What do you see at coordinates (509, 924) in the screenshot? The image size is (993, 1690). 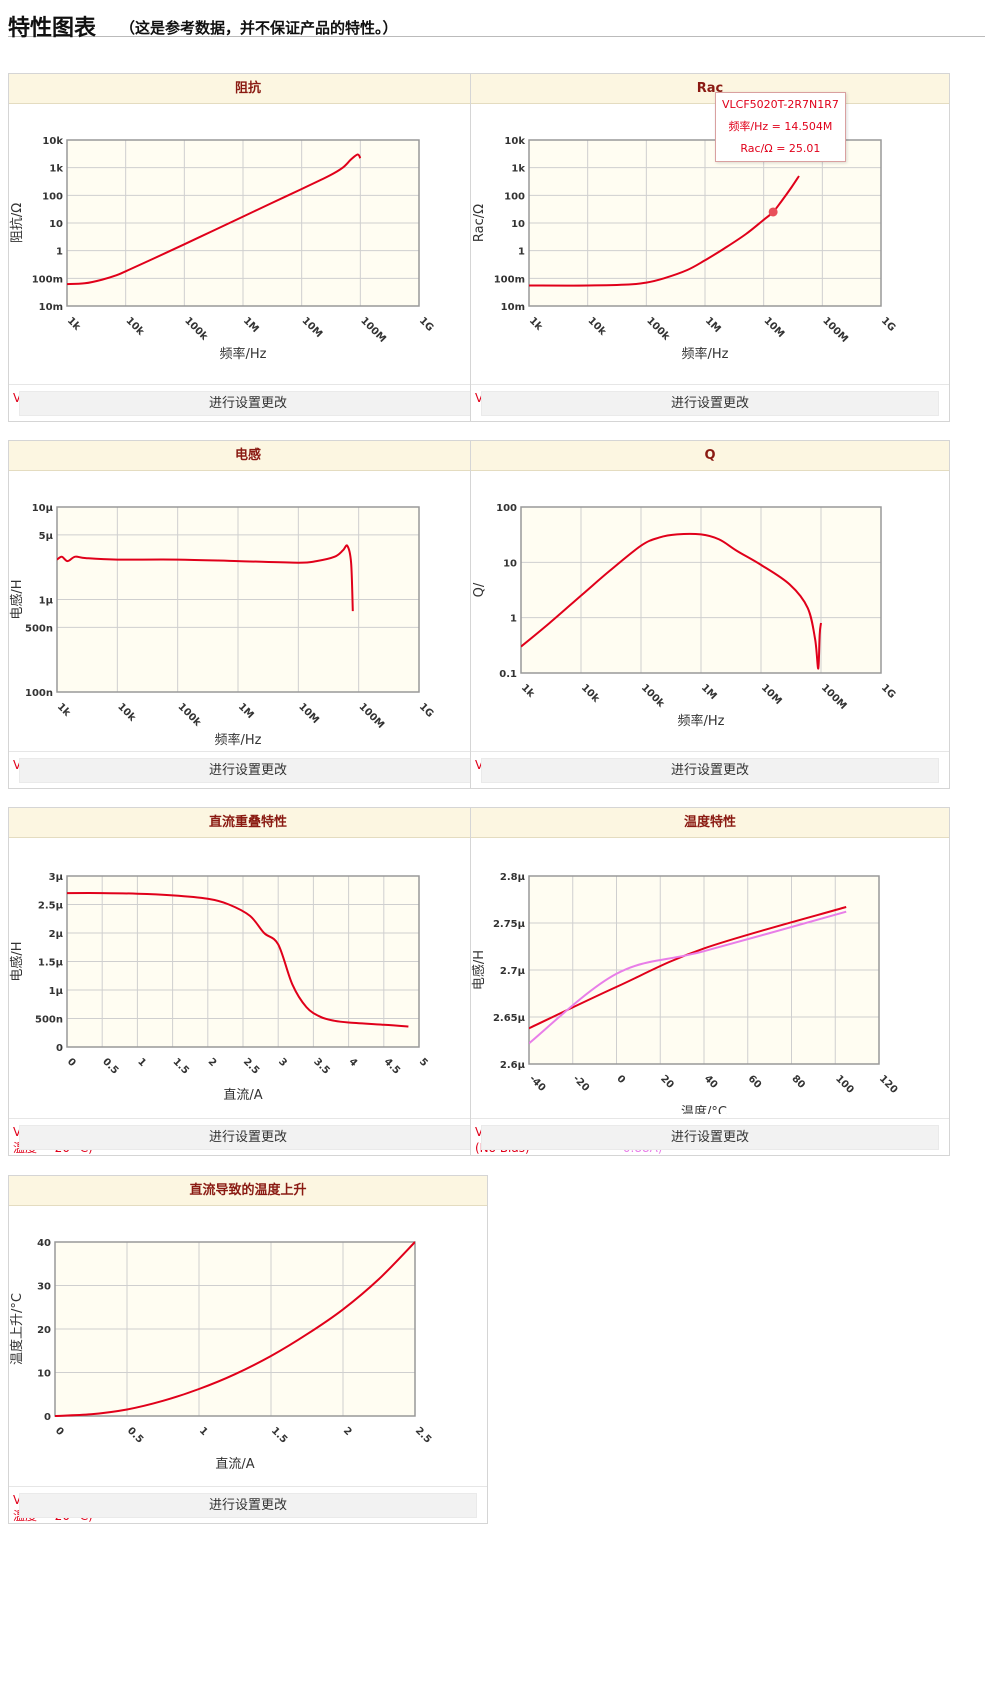 I see `y-tick-label: 2.75µ` at bounding box center [509, 924].